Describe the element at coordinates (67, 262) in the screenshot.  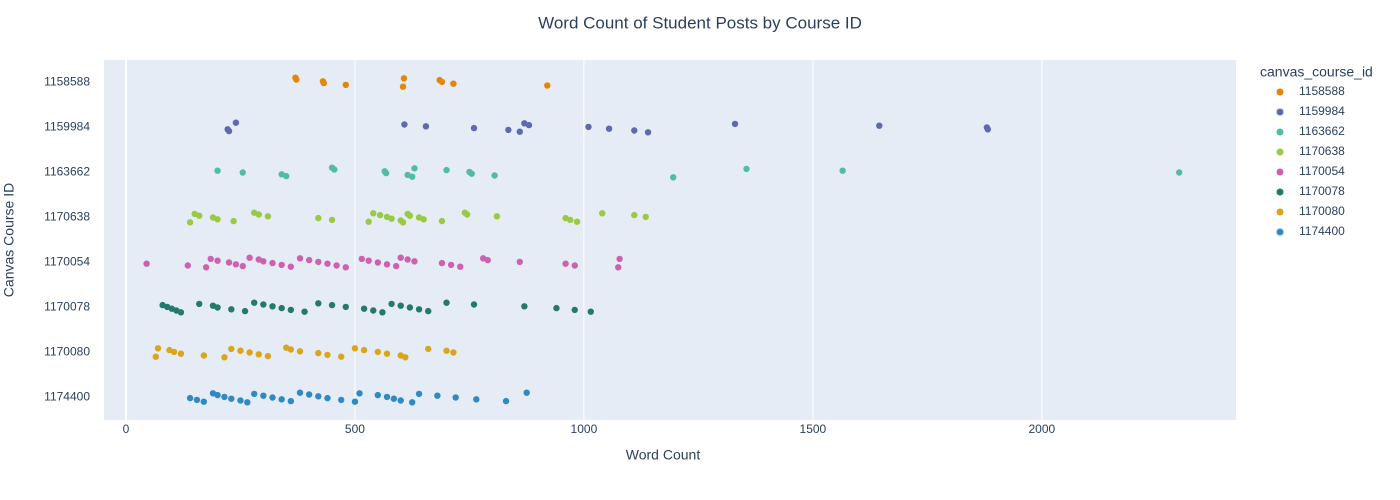
I see `y-tick-label: 1170054` at that location.